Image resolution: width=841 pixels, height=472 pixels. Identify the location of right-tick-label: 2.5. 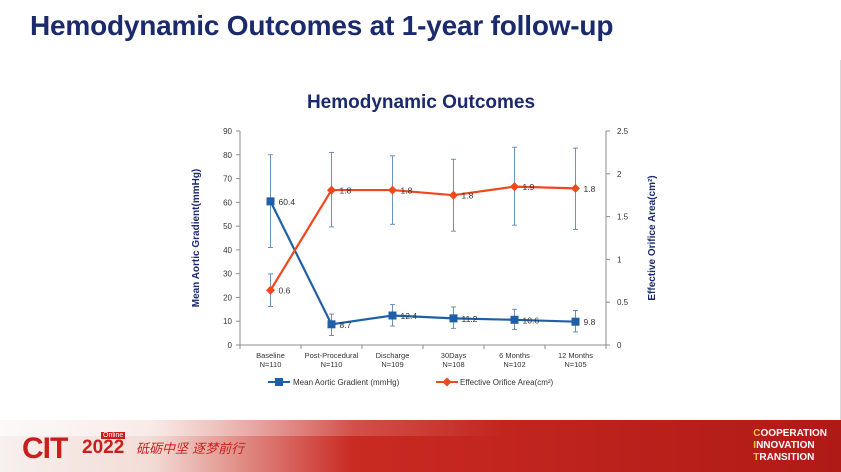
(623, 131).